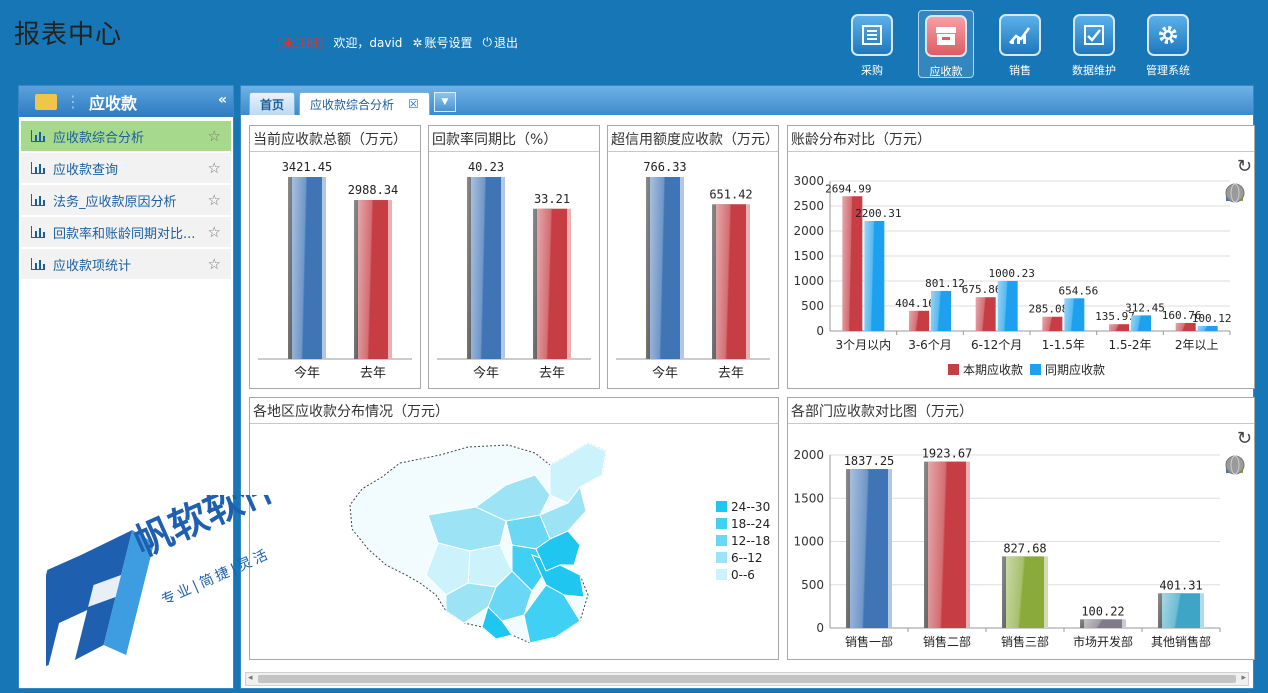 This screenshot has width=1268, height=693. I want to click on china-map: 24--30 18--24 12--18 6--12 0--6, so click(559, 543).